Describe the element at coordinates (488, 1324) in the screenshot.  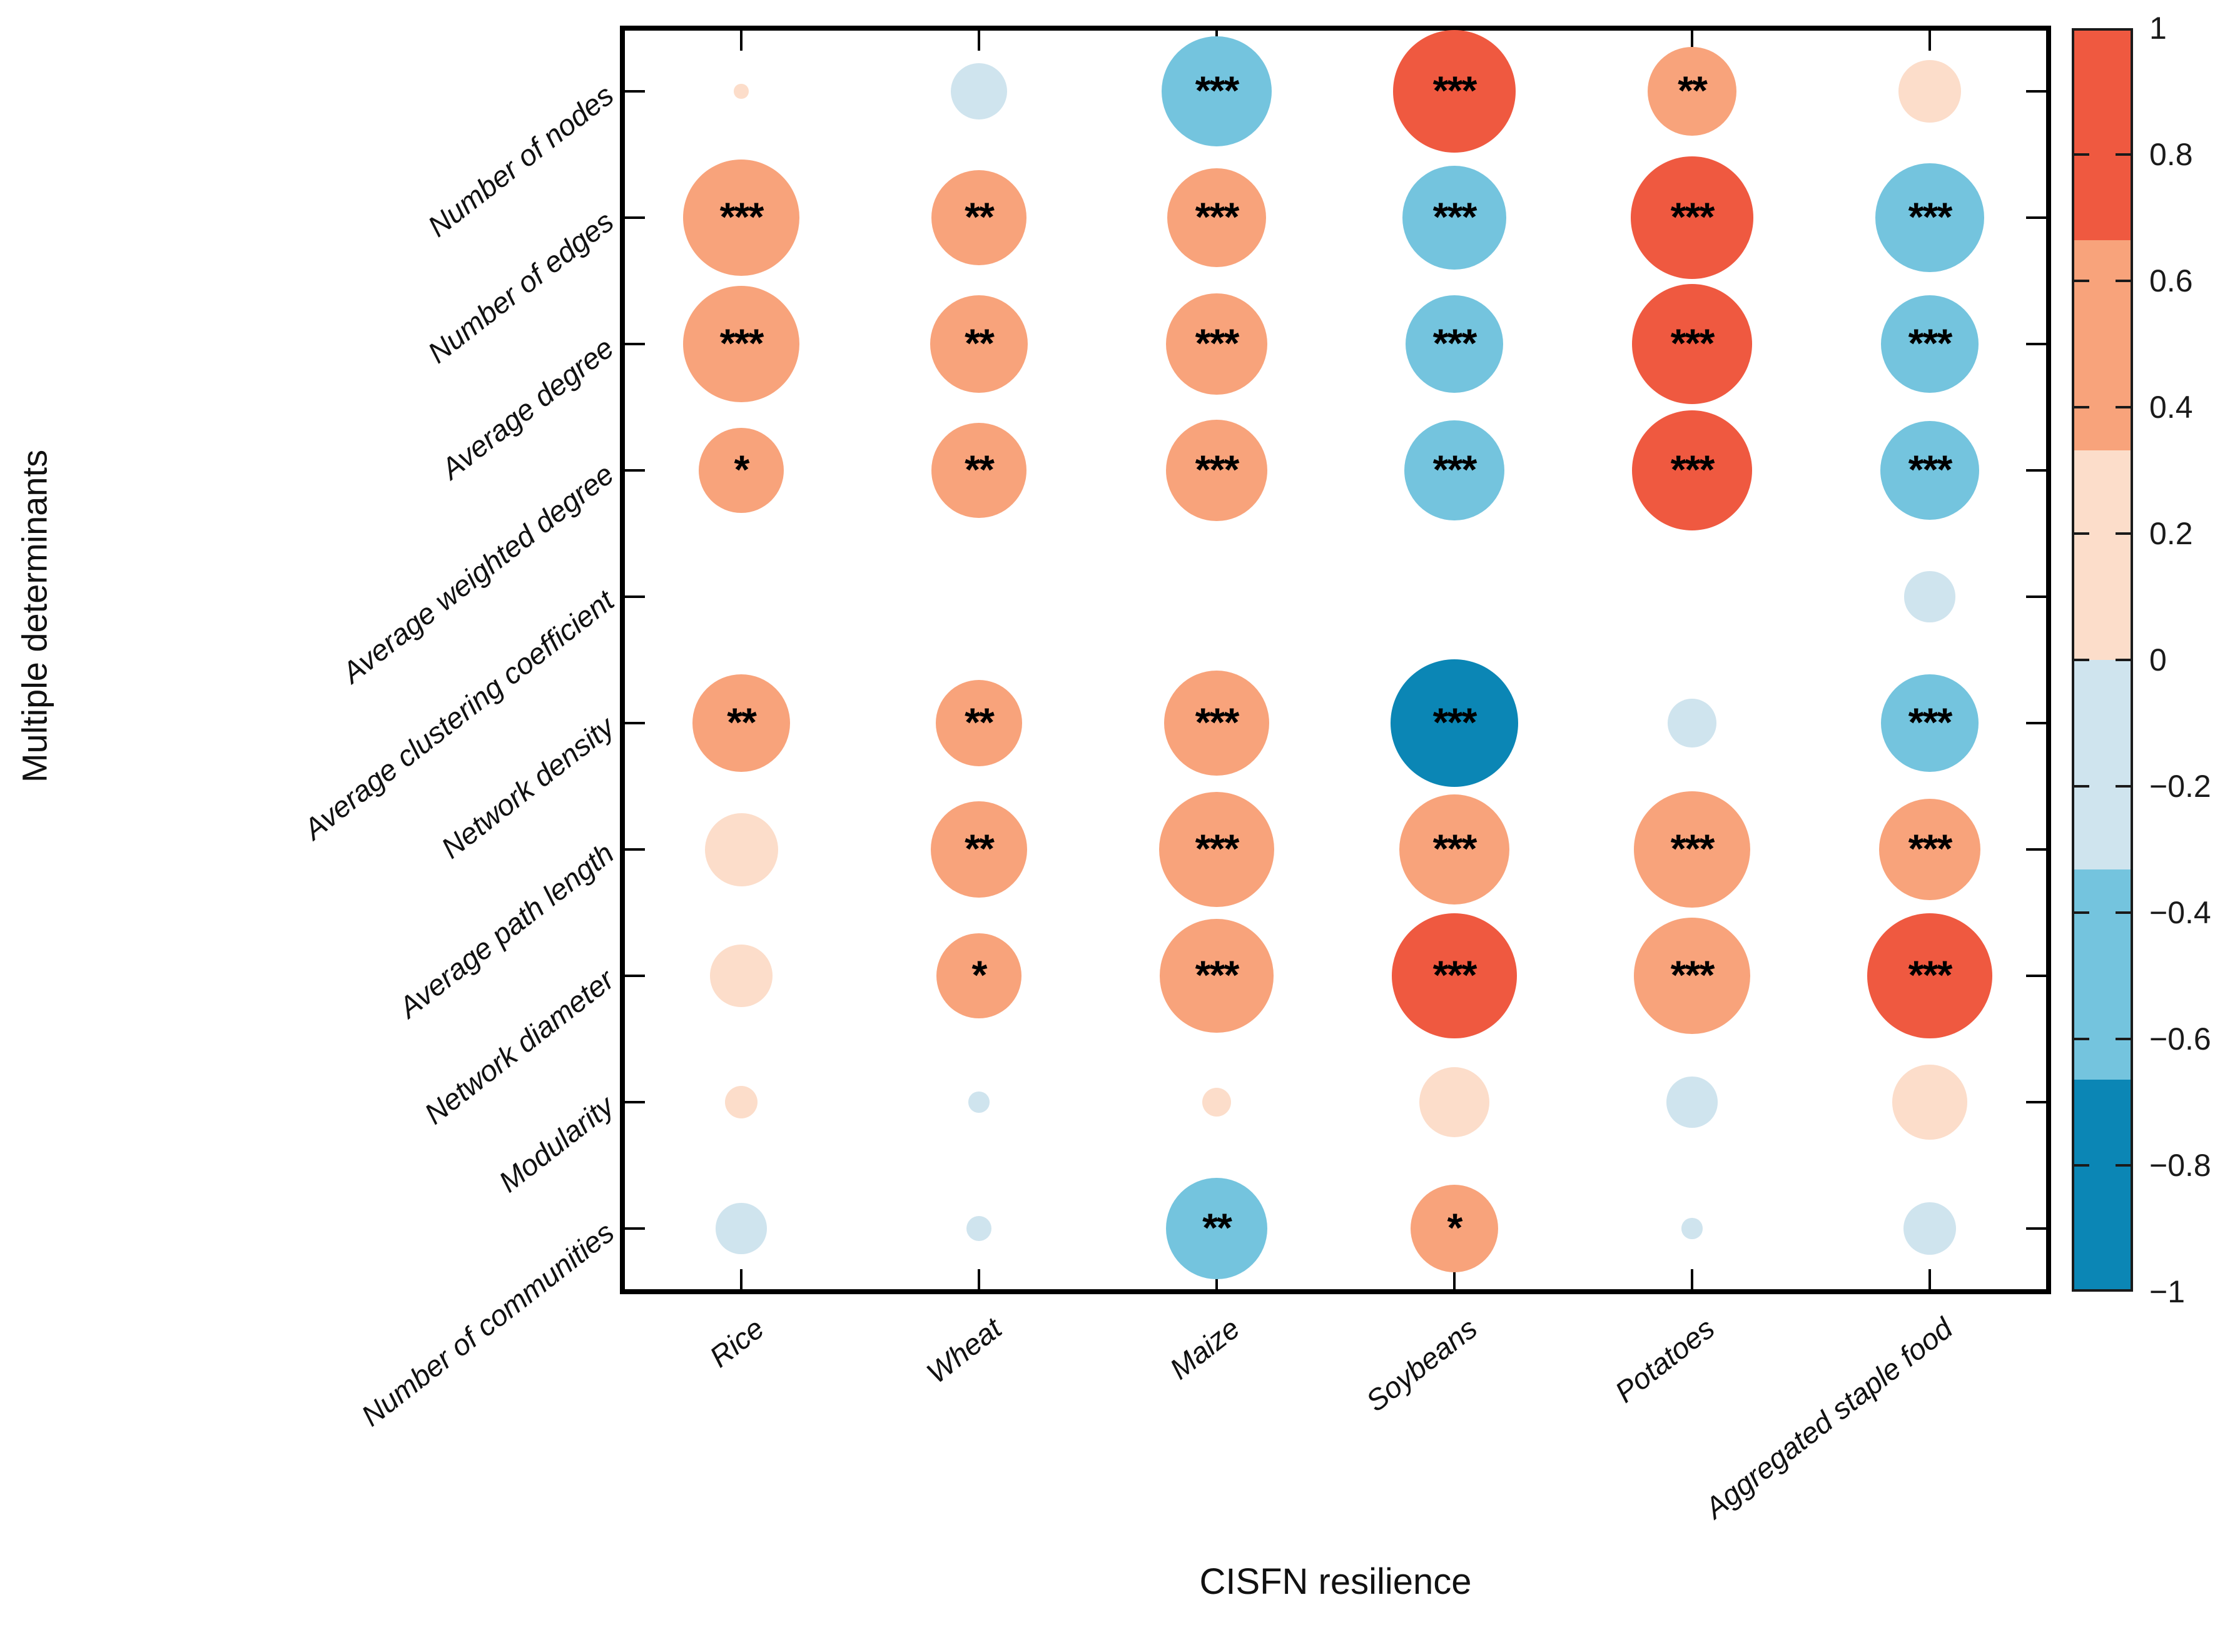
I see `y-tick-label: Number of communities` at that location.